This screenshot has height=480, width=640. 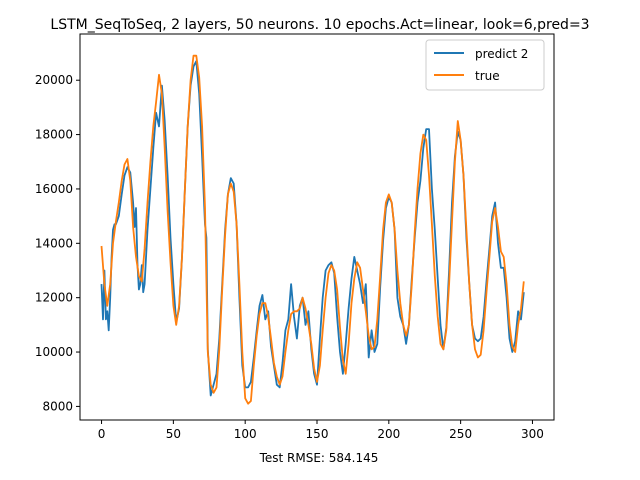 I want to click on y-axis-ticks: 8000 10000 12000 14000 16000 18000 20000, so click(x=57, y=243).